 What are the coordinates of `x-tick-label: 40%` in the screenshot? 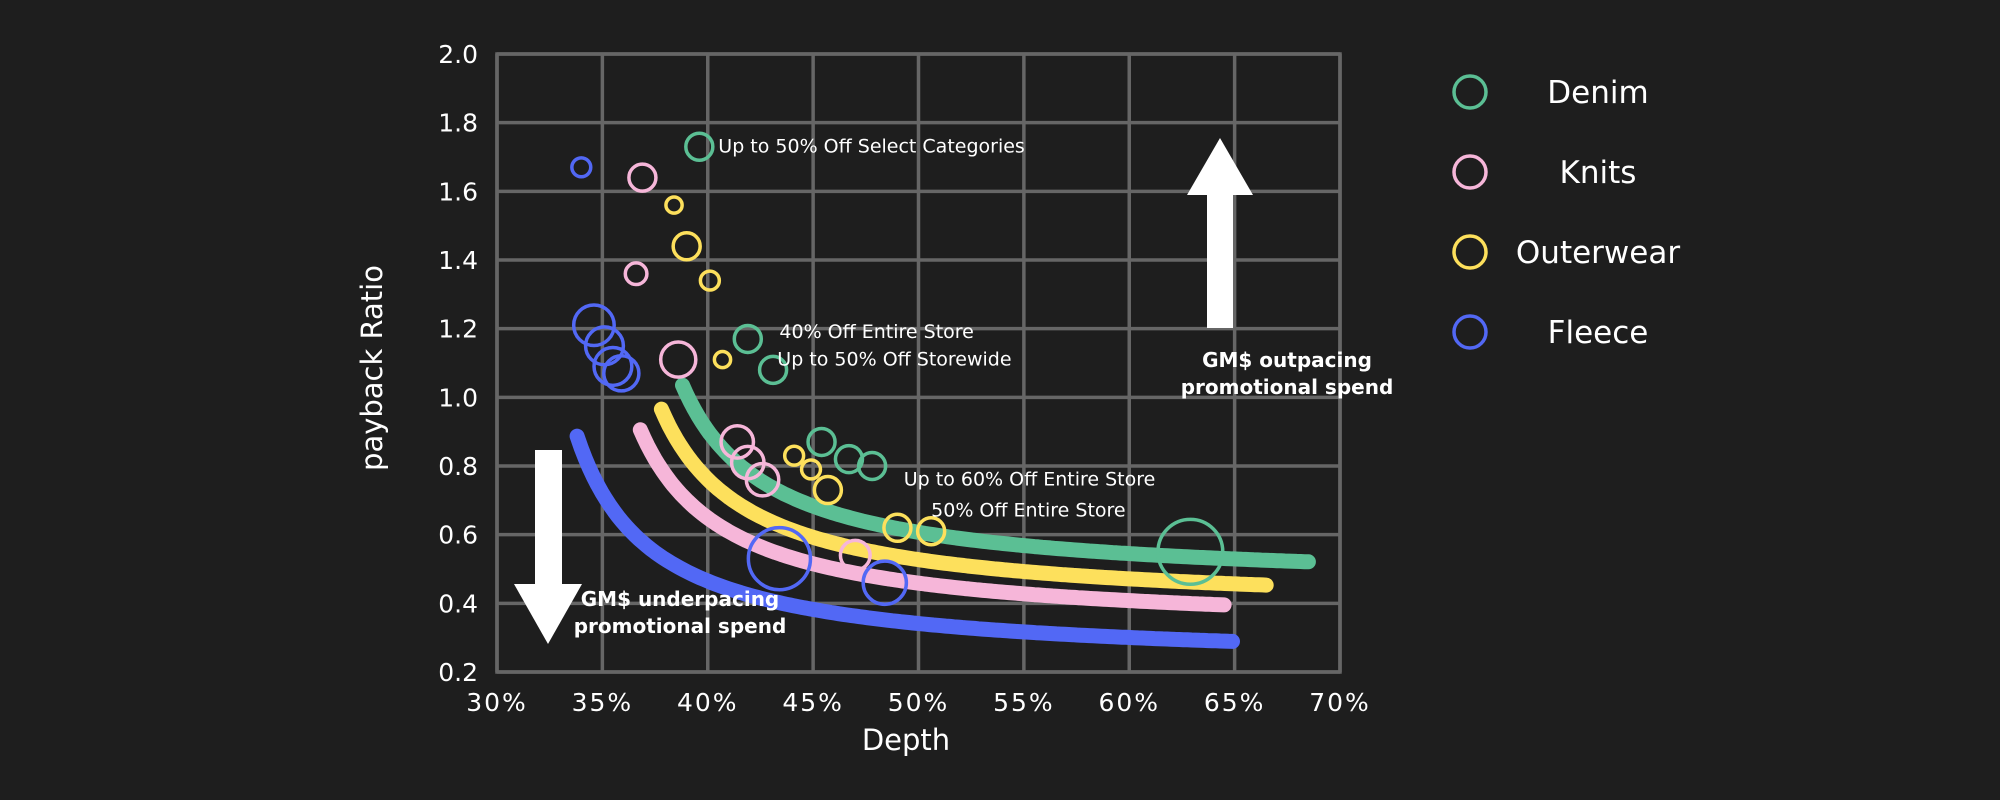 It's located at (708, 702).